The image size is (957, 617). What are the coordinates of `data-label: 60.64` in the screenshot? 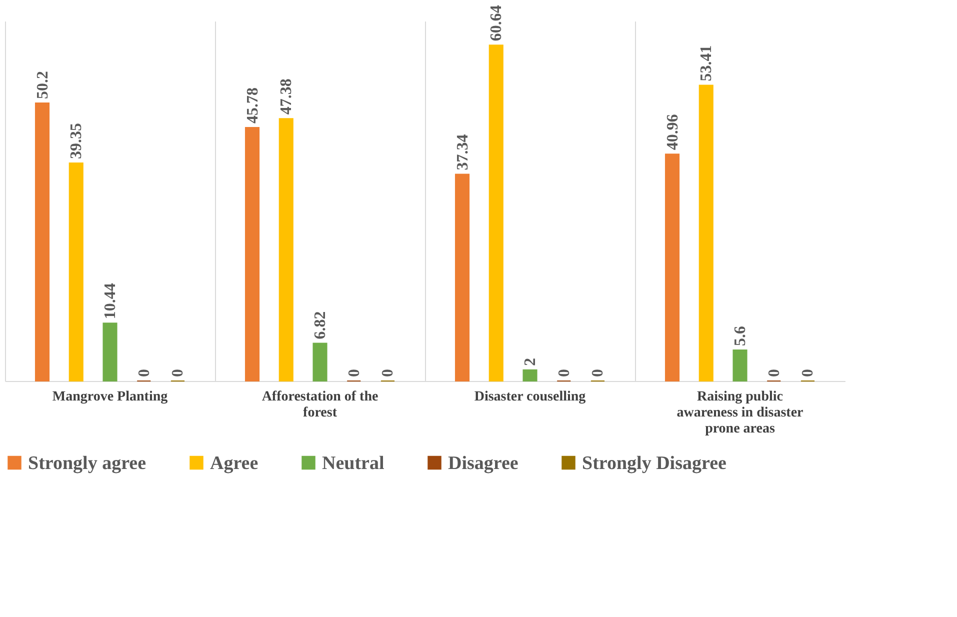 It's located at (497, 23).